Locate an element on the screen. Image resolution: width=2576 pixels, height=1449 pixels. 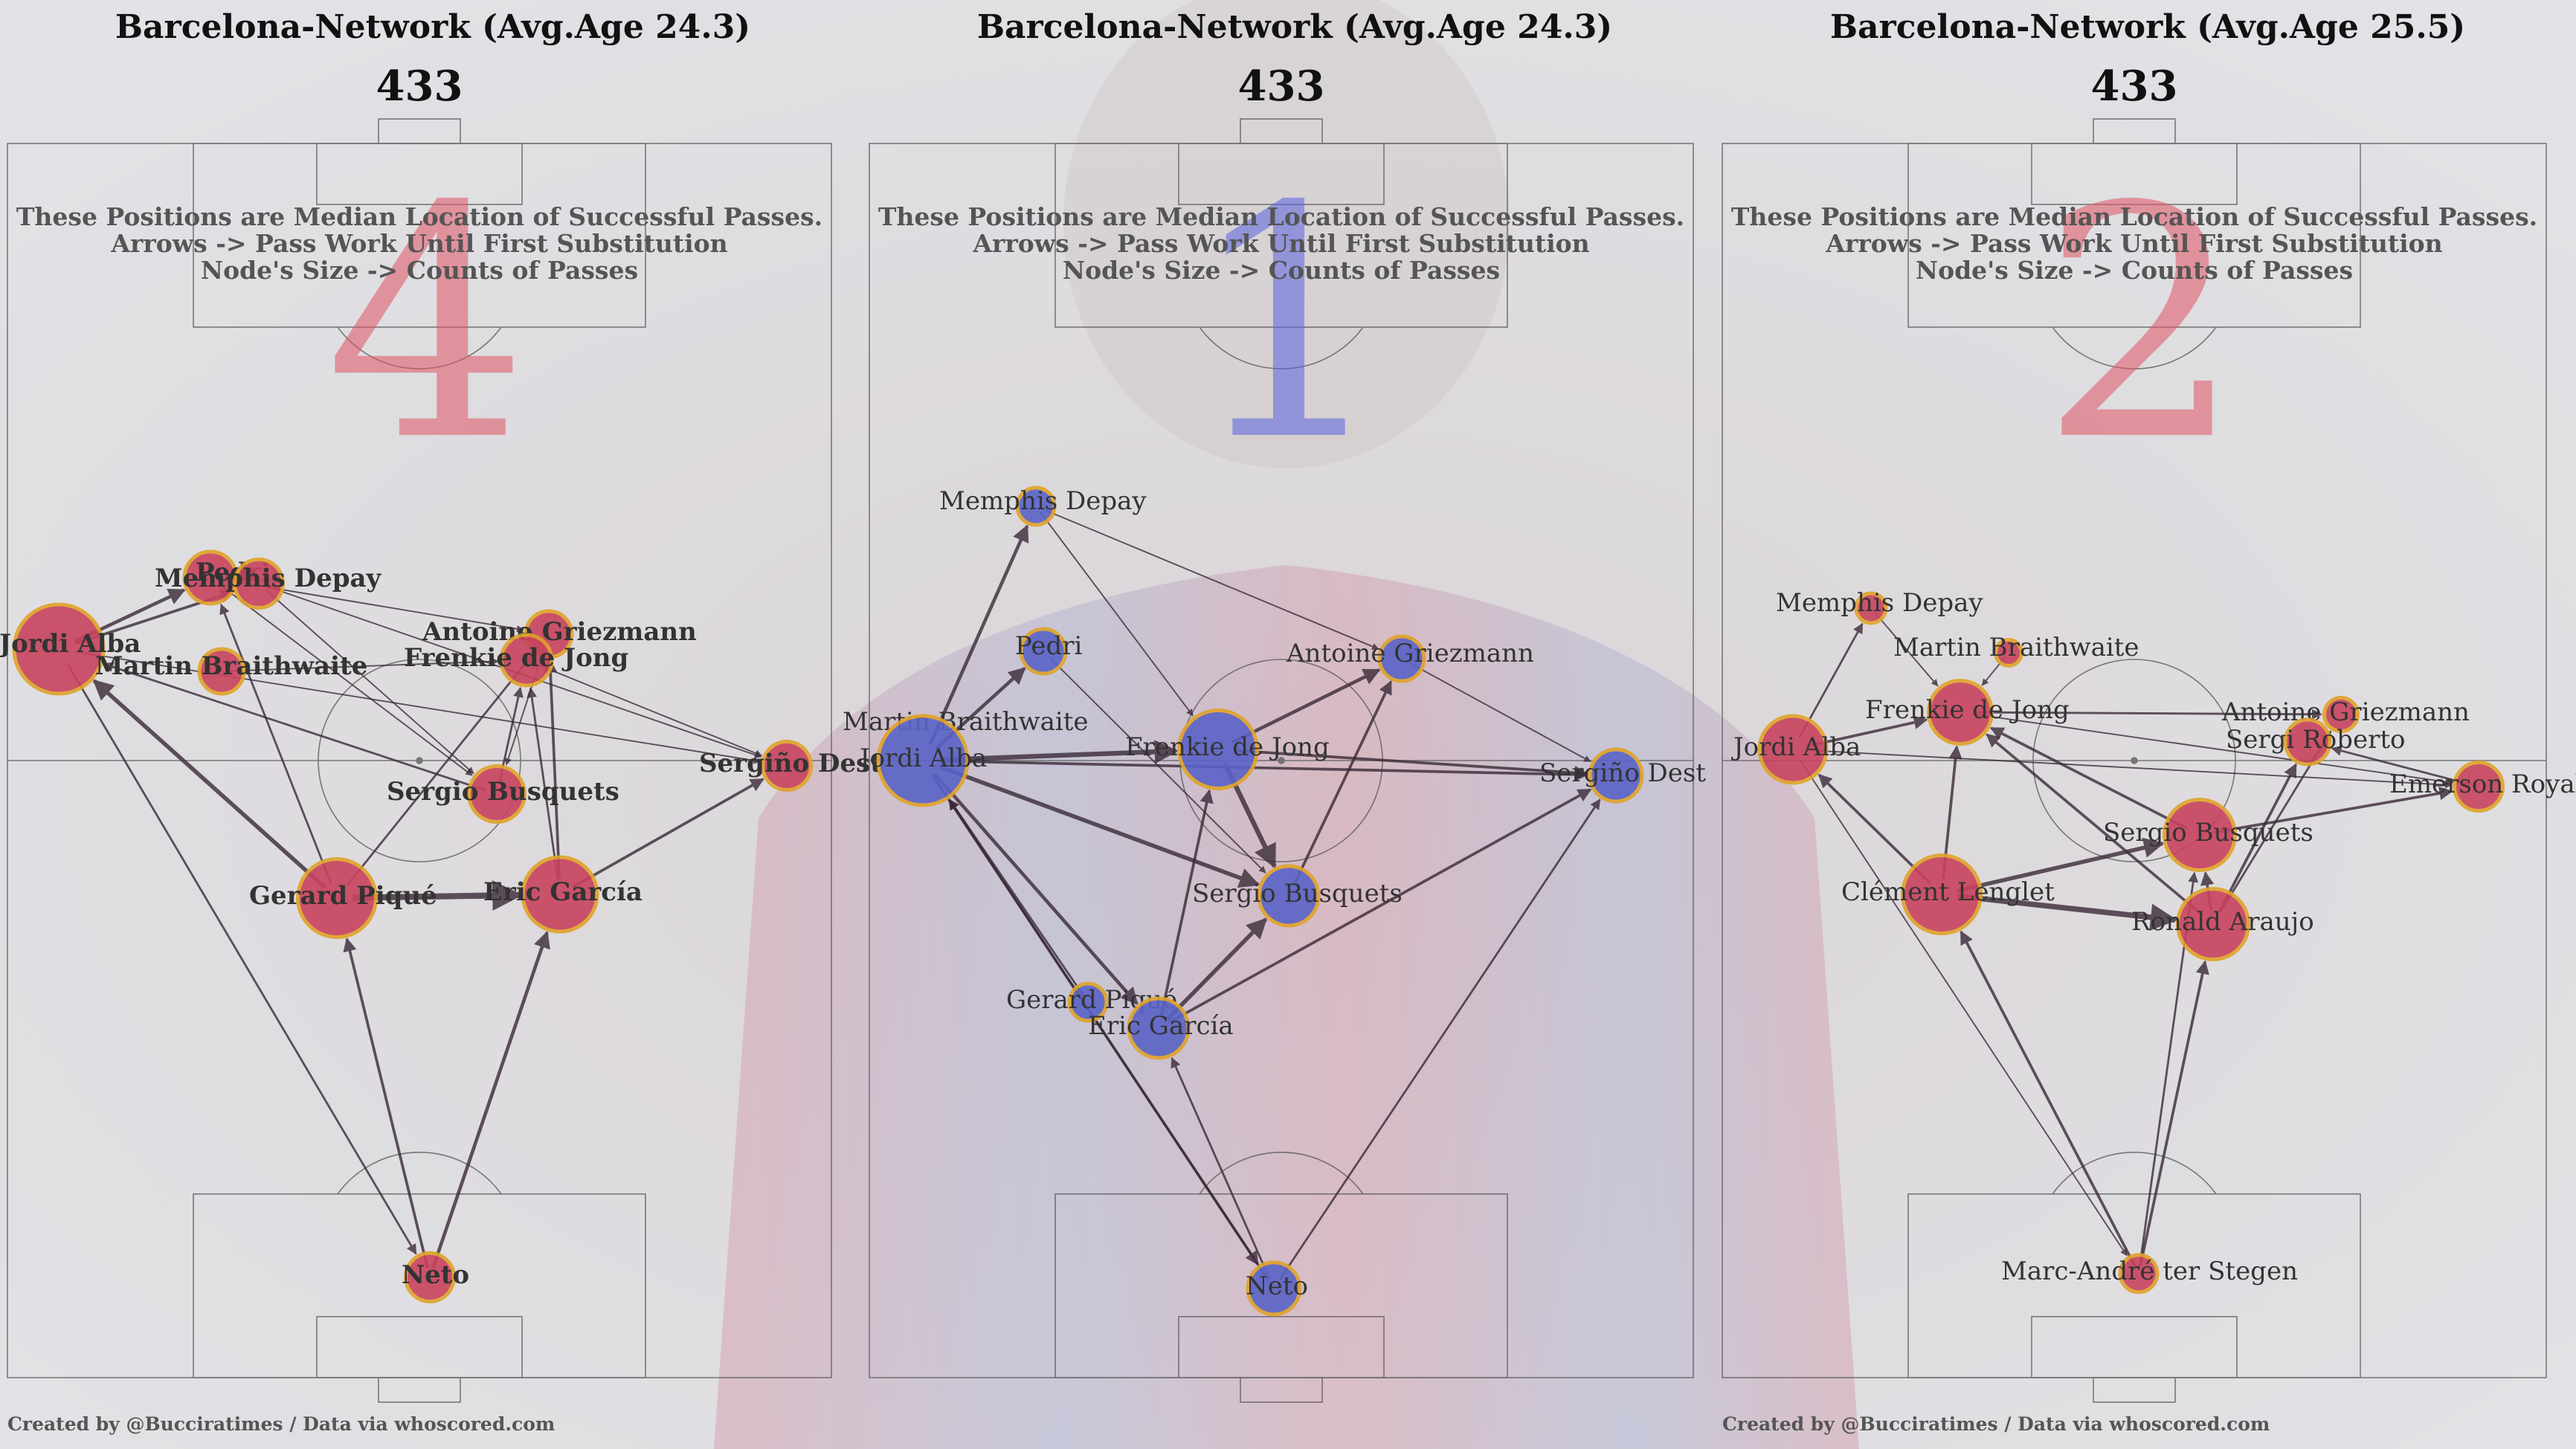
big-number: 1 is located at coordinates (1289, 325).